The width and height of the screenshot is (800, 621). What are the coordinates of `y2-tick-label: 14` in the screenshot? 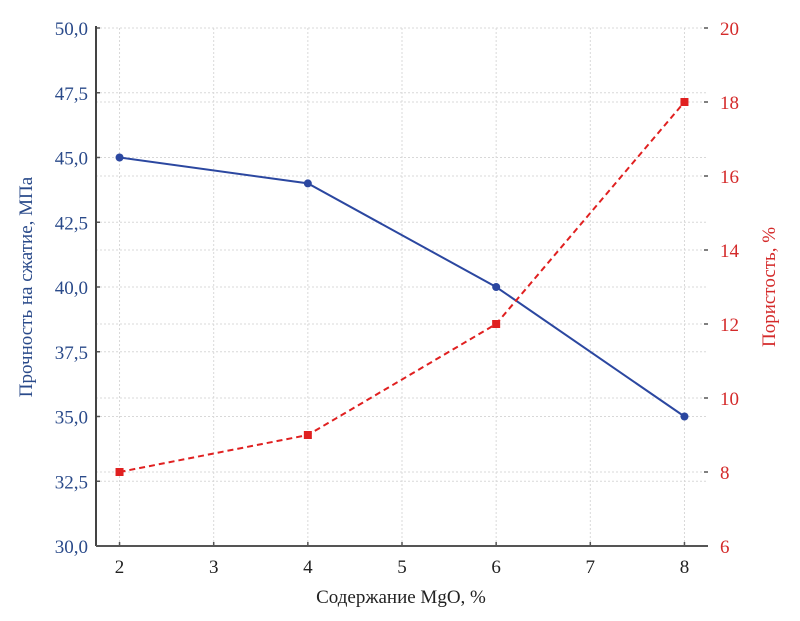 It's located at (730, 251).